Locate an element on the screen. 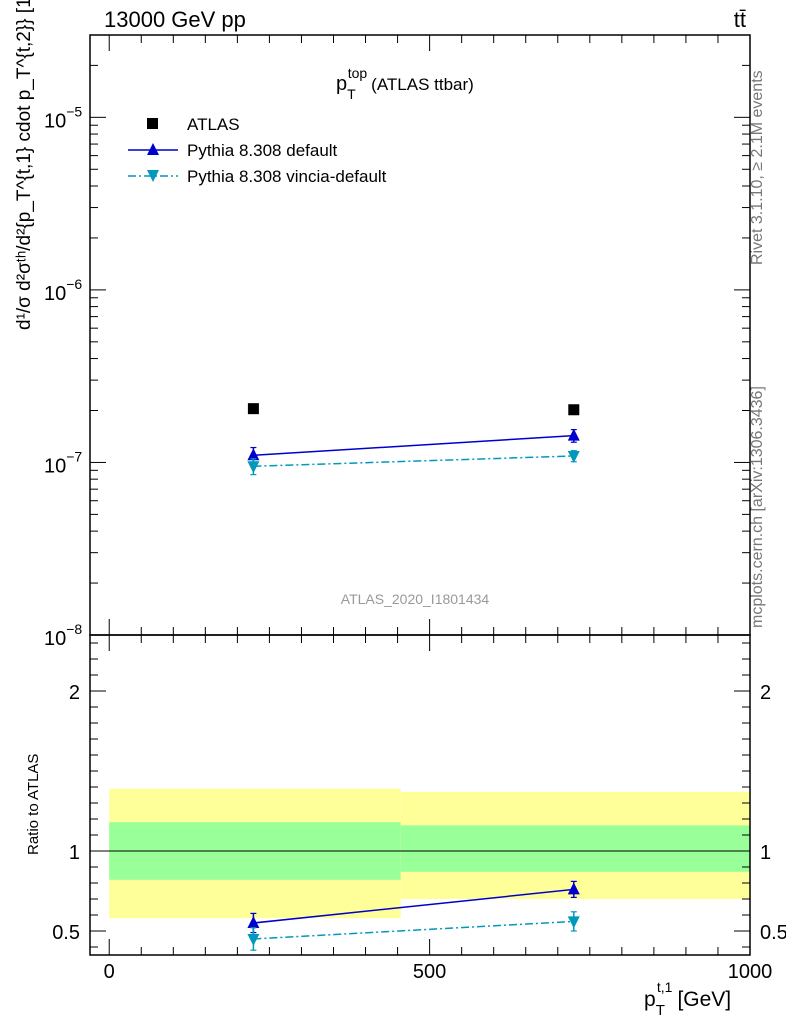  rivet-label: Rivet 3.1.10, ≥ 2.1M events is located at coordinates (757, 167).